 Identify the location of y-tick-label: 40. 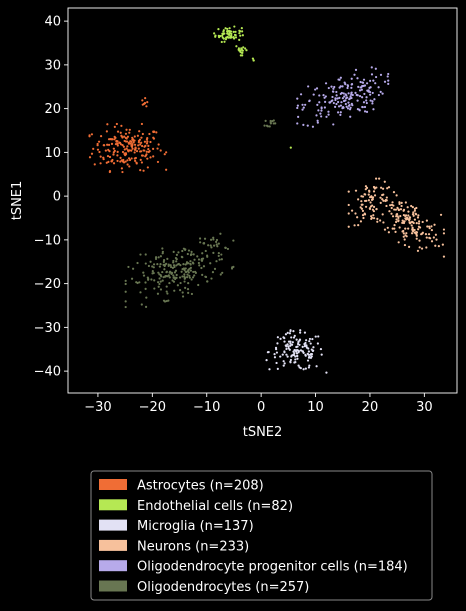
(52, 22).